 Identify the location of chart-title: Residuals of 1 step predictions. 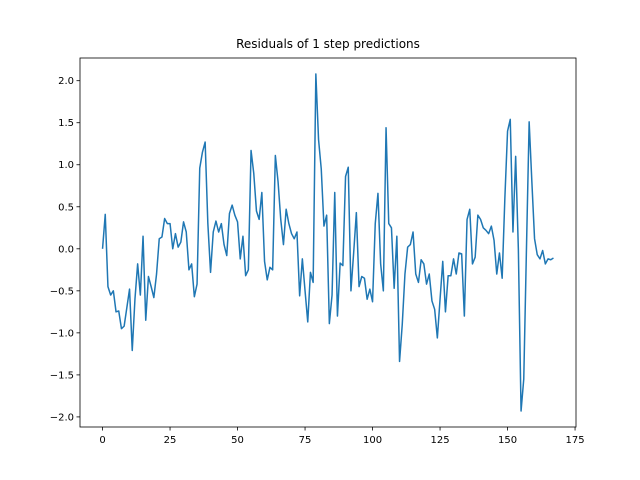
(328, 44).